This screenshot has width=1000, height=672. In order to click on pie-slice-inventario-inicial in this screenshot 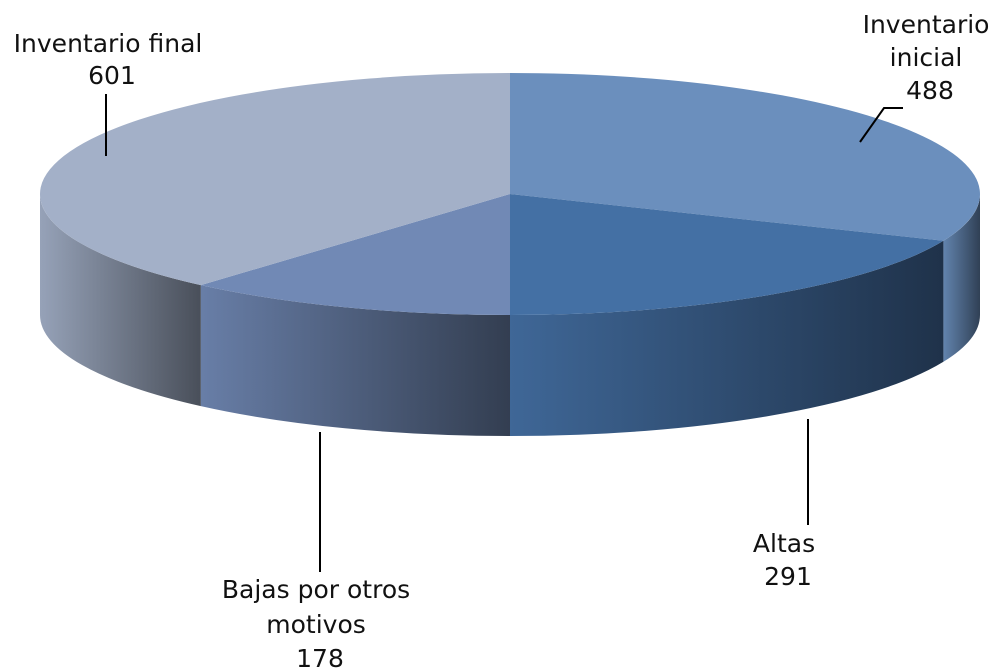, I will do `click(745, 157)`.